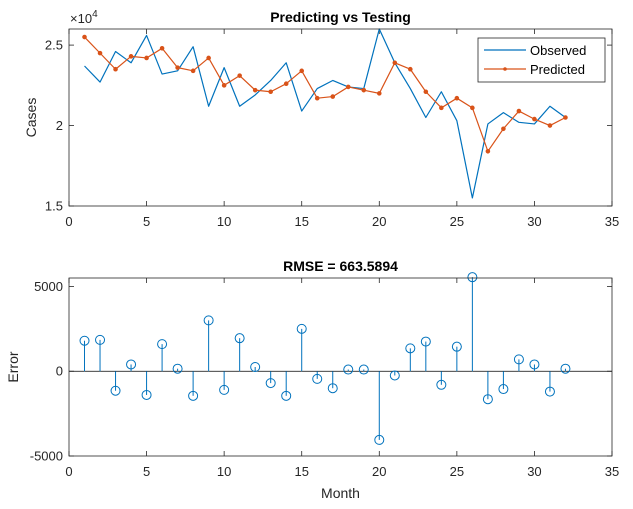 The height and width of the screenshot is (509, 633). I want to click on y-tick-label: 0, so click(59, 371).